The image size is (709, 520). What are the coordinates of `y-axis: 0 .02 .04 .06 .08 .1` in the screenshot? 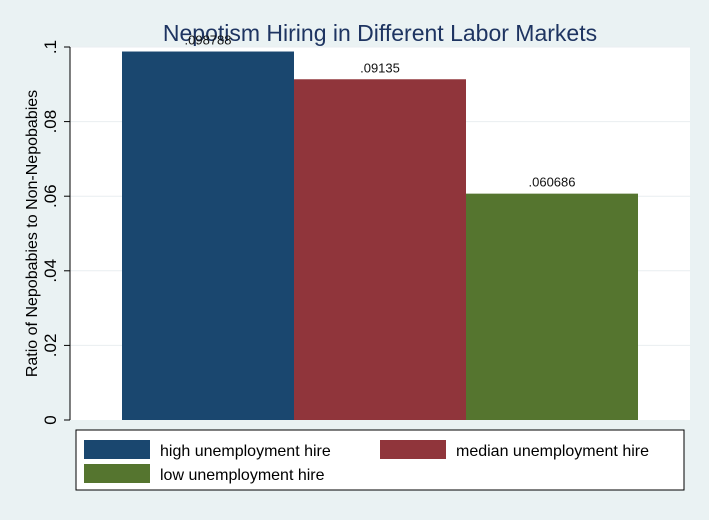 It's located at (56, 232).